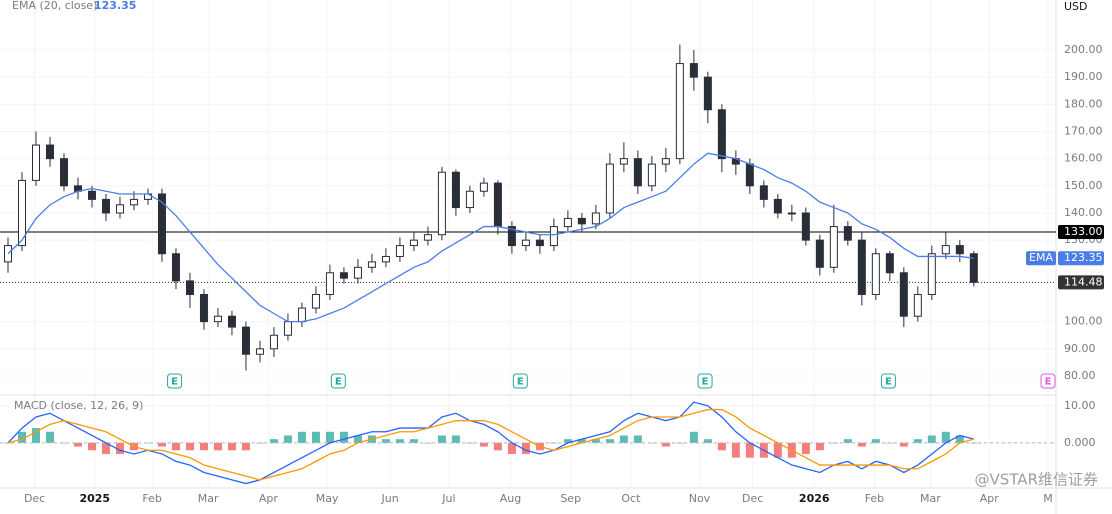 The height and width of the screenshot is (514, 1112). Describe the element at coordinates (930, 498) in the screenshot. I see `x-tick-label: Mar` at that location.